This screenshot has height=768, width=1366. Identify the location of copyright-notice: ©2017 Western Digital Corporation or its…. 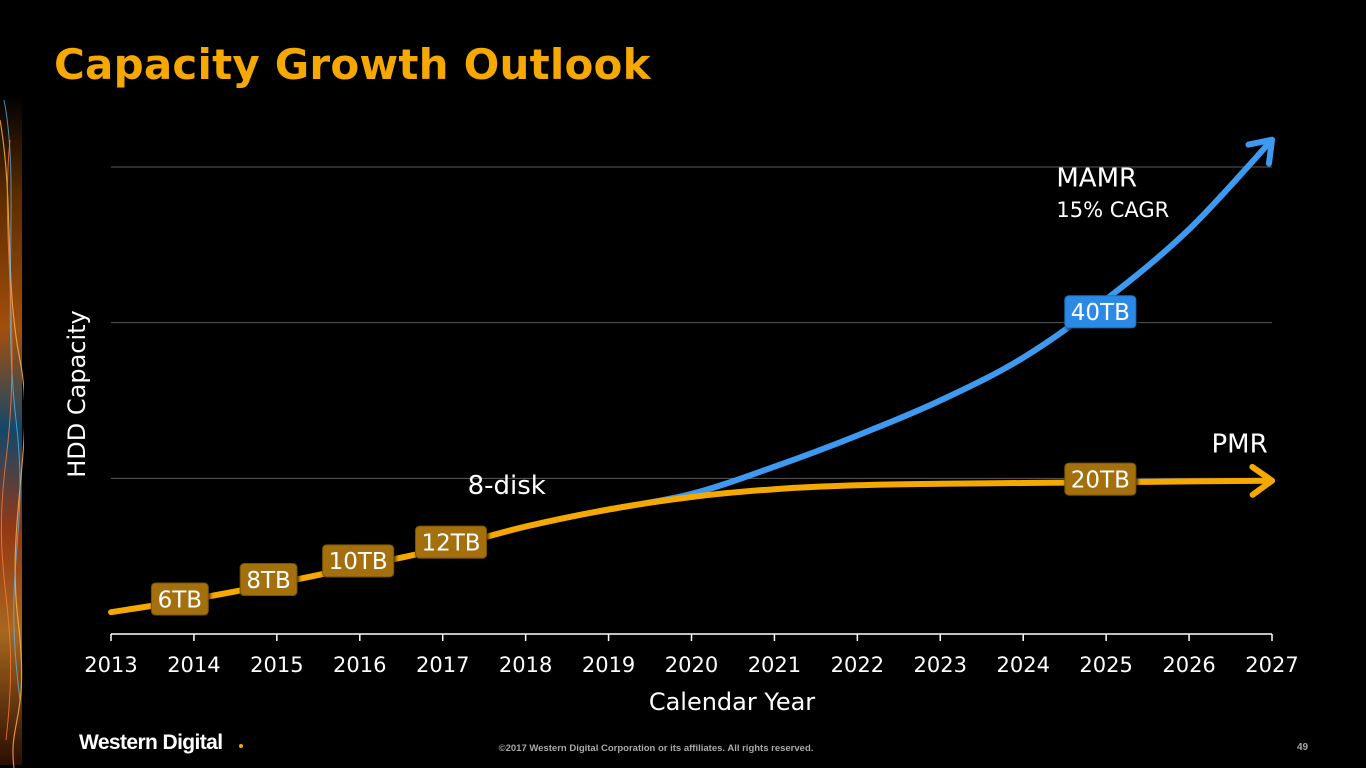
(656, 748).